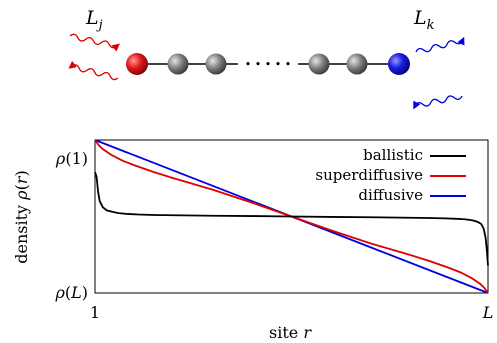 Image resolution: width=497 pixels, height=343 pixels. I want to click on legend-label-superdiffusive: superdiffusive, so click(369, 175).